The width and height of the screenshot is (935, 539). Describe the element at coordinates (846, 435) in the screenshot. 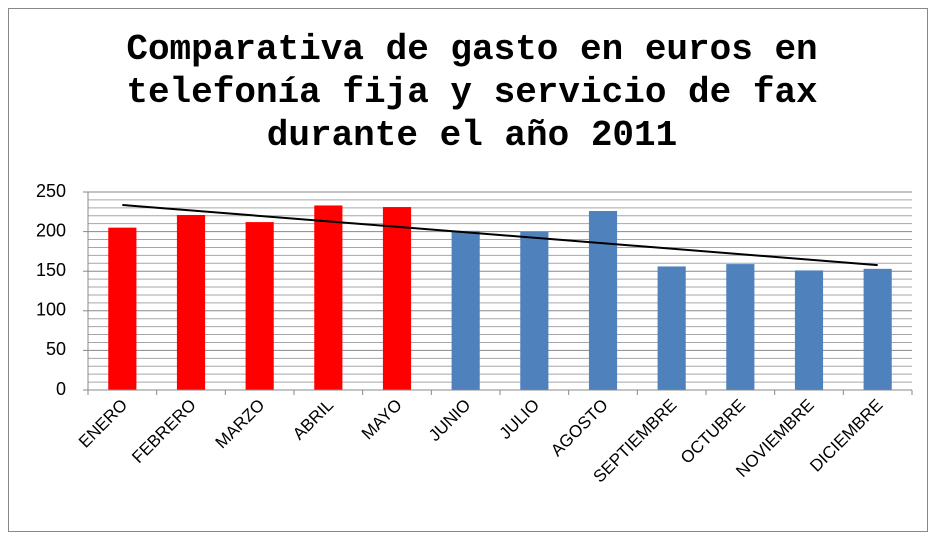

I see `x-tick-label: DICIEMBRE` at that location.